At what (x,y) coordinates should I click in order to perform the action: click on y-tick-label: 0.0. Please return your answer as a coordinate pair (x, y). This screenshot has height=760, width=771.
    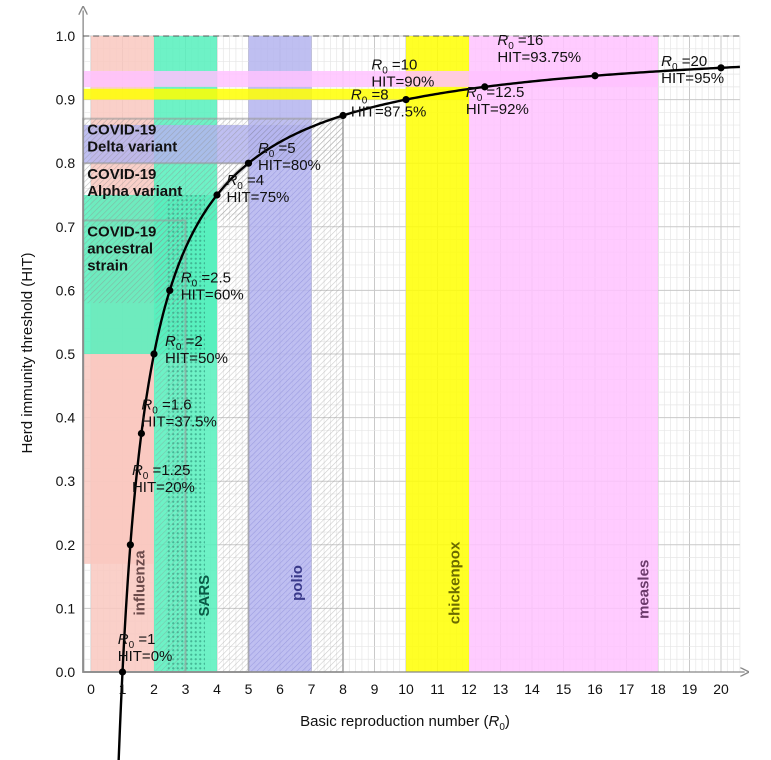
    Looking at the image, I should click on (66, 672).